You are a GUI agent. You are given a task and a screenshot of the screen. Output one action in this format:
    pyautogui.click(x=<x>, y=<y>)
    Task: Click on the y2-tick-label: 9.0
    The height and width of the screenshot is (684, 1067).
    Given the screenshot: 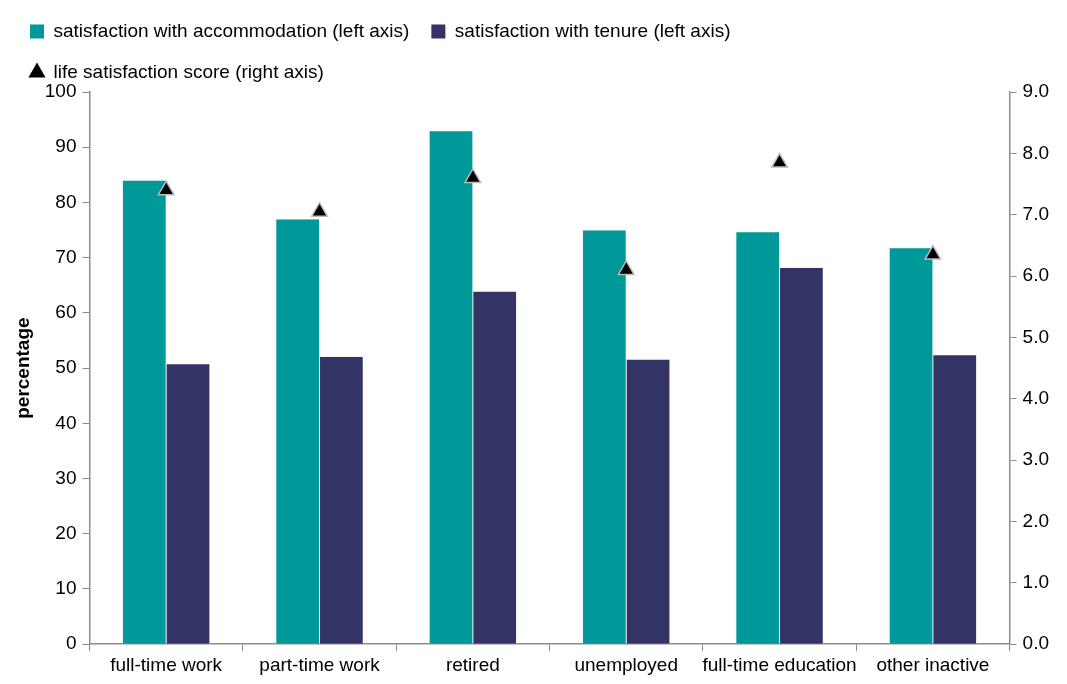 What is the action you would take?
    pyautogui.click(x=1036, y=91)
    